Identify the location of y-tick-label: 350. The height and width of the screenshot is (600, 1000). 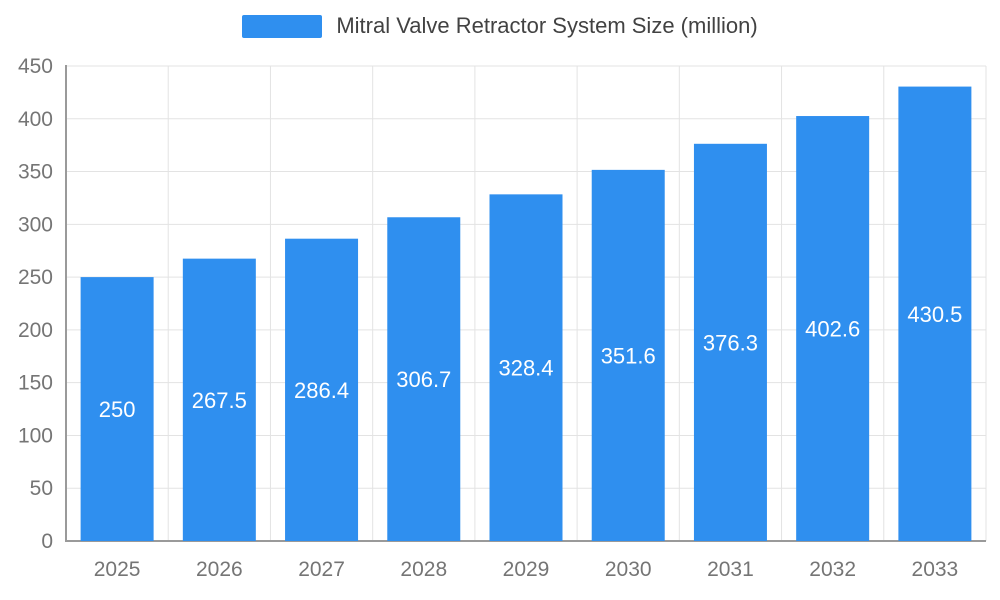
(35, 172).